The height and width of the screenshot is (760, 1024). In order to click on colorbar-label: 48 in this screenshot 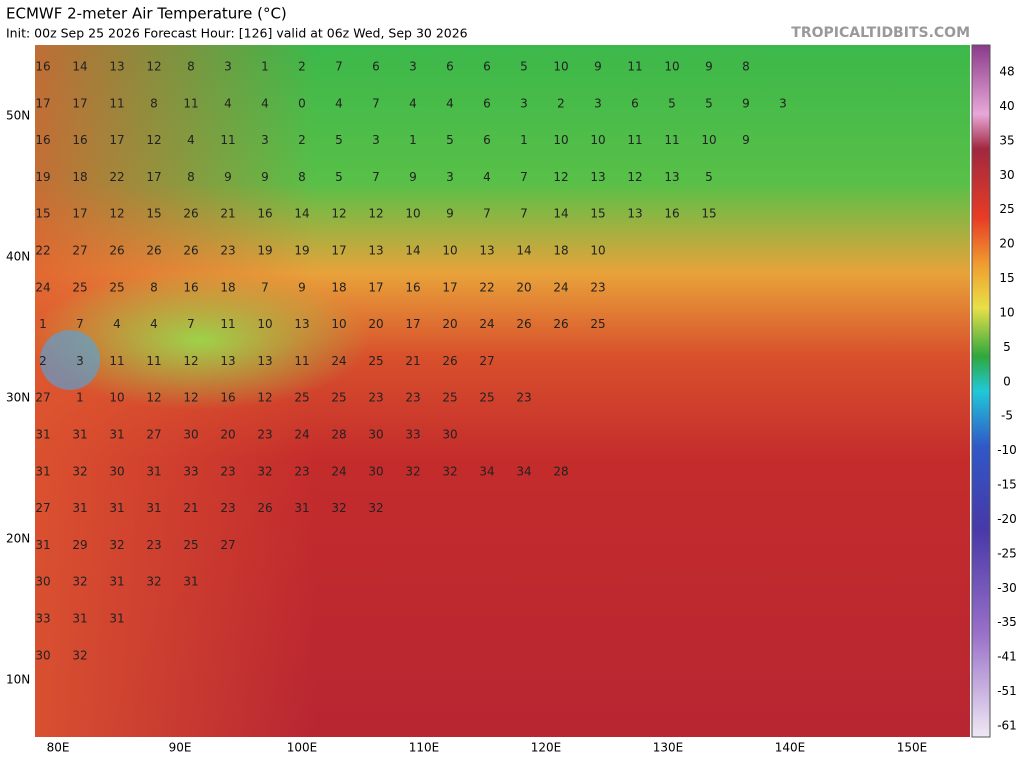, I will do `click(1006, 72)`.